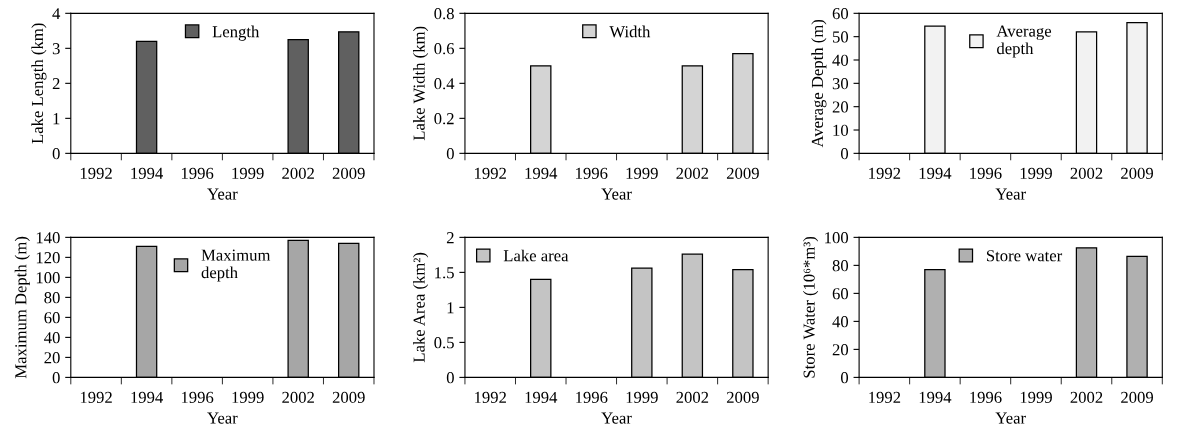  What do you see at coordinates (841, 130) in the screenshot?
I see `y-tick-label: 10` at bounding box center [841, 130].